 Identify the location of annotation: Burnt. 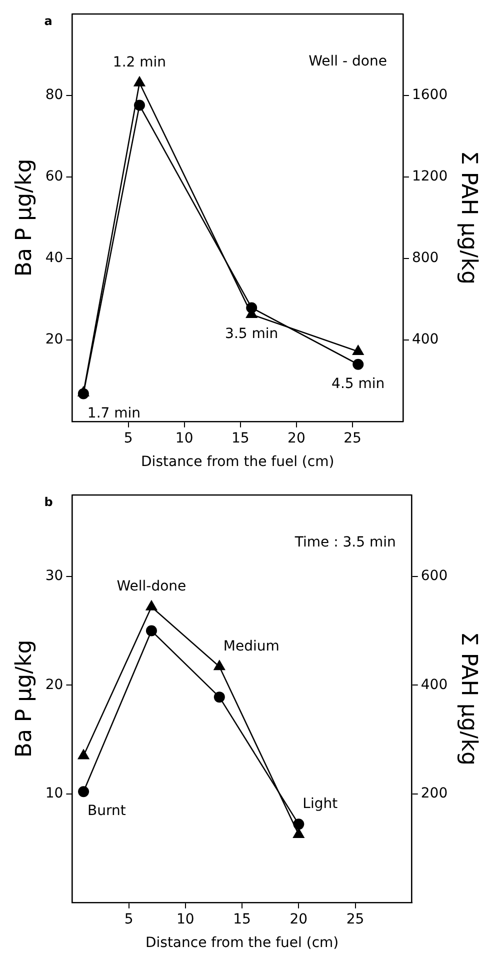
(107, 811).